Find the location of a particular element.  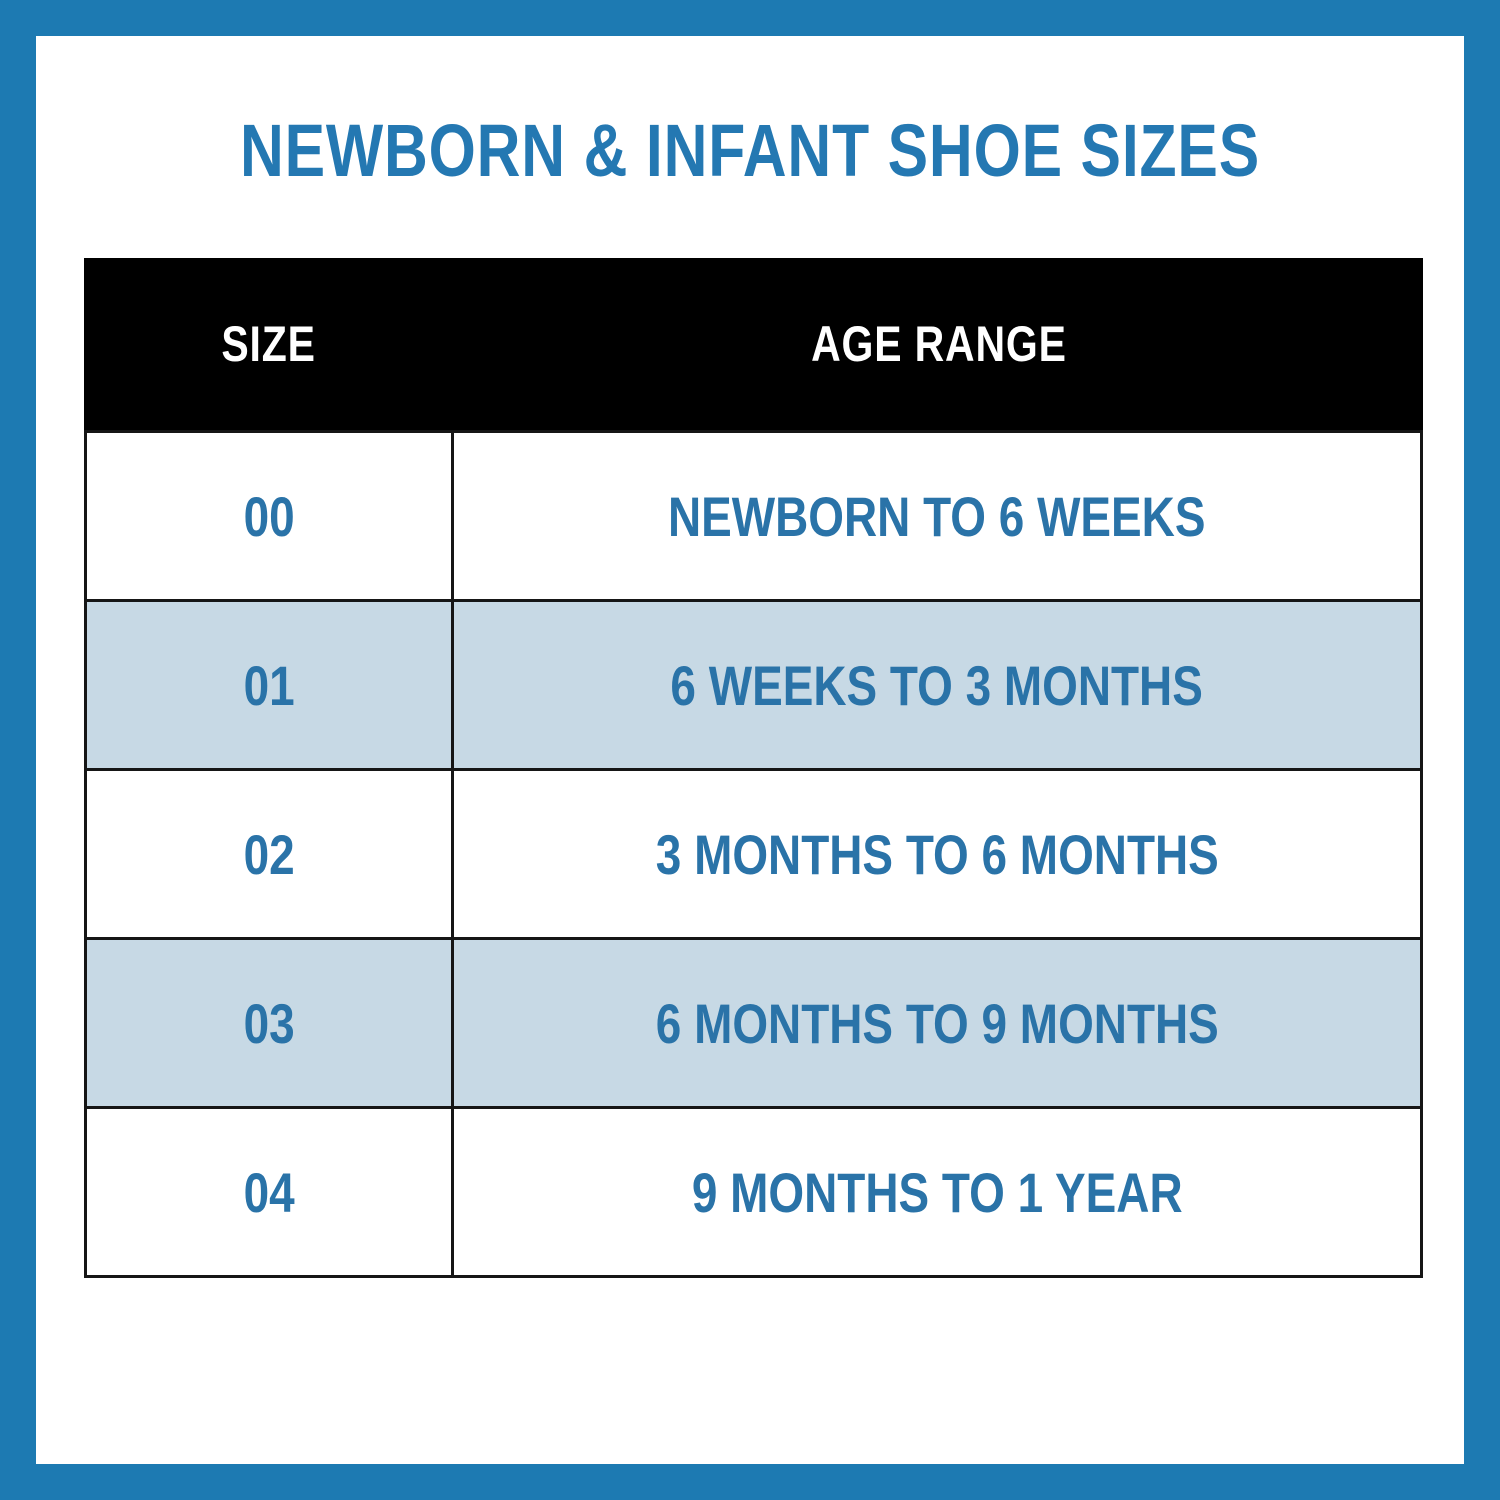

size-value: 03 is located at coordinates (269, 1023).